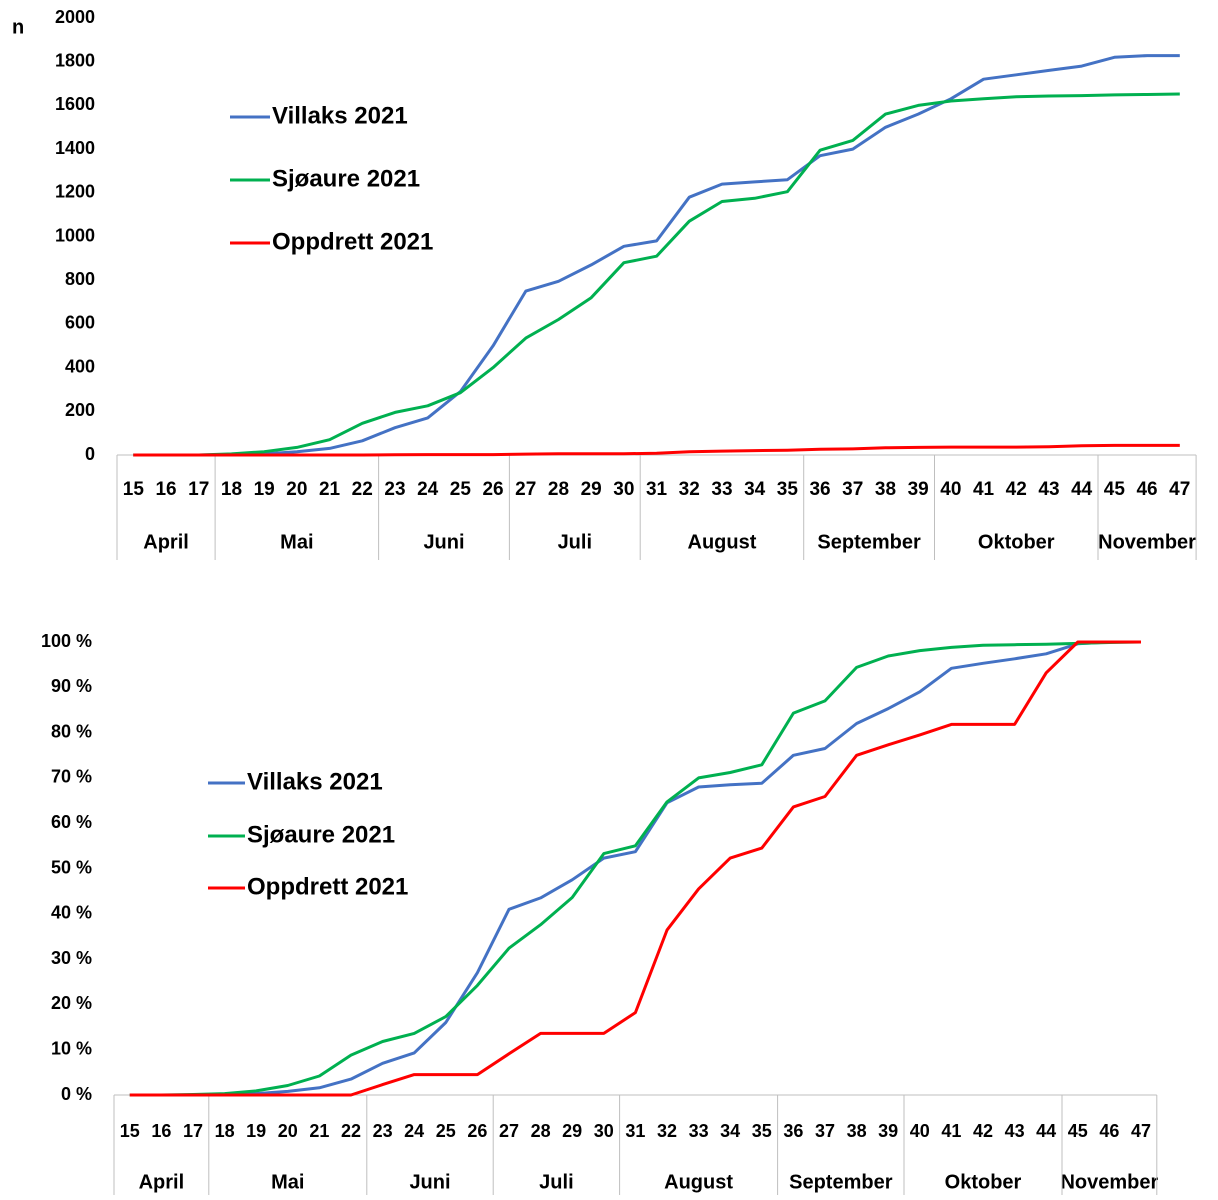  Describe the element at coordinates (80, 279) in the screenshot. I see `y-tick-label: 800` at that location.